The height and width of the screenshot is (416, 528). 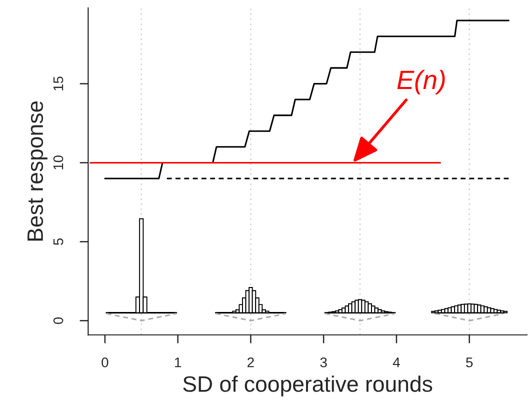 I want to click on x-tick-label: 0, so click(x=105, y=362).